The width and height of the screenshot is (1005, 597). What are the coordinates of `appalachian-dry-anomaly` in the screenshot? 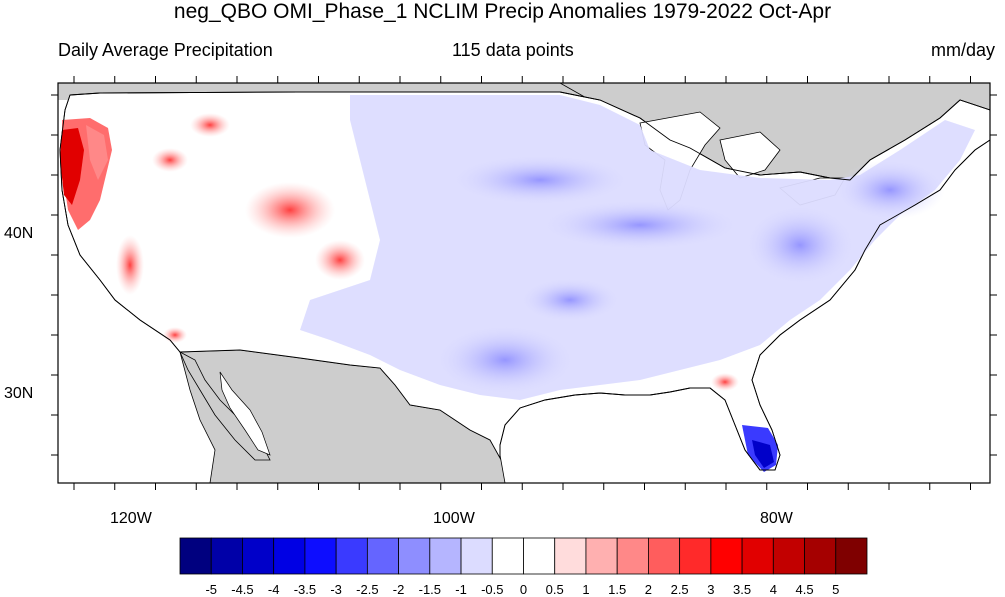 It's located at (800, 245).